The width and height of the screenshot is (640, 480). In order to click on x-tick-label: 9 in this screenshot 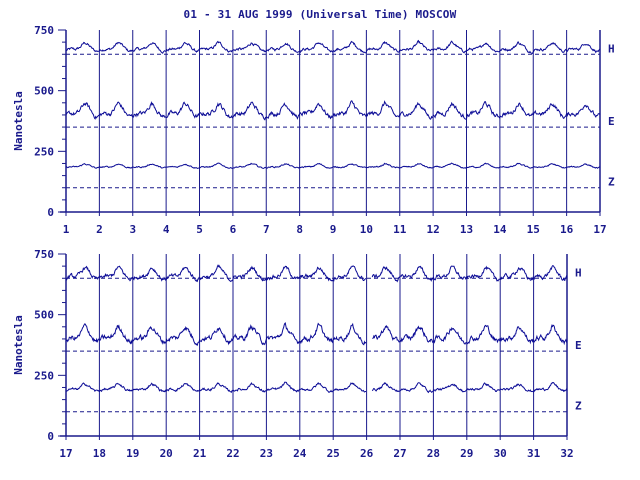, I will do `click(333, 229)`.